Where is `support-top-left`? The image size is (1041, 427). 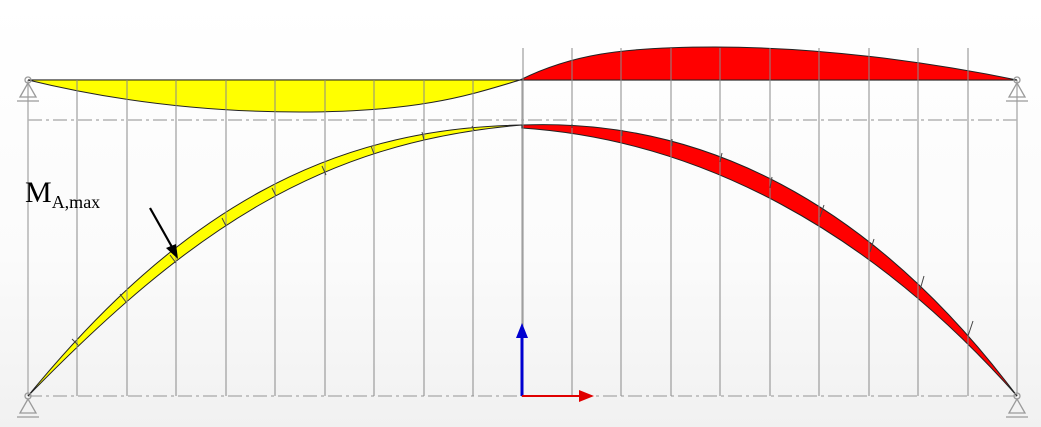 support-top-left is located at coordinates (28, 89).